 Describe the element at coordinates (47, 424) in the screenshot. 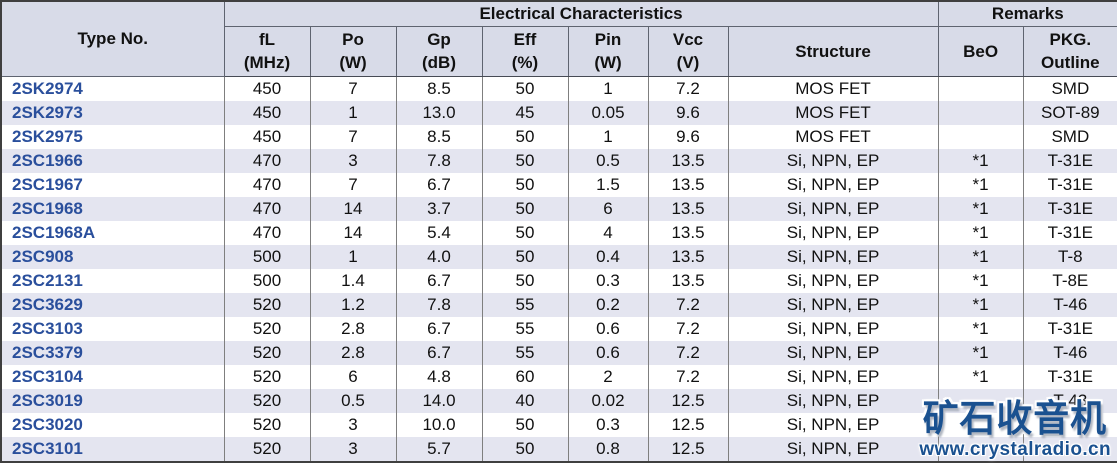

I see `cell-type-no: 2SC3020` at that location.